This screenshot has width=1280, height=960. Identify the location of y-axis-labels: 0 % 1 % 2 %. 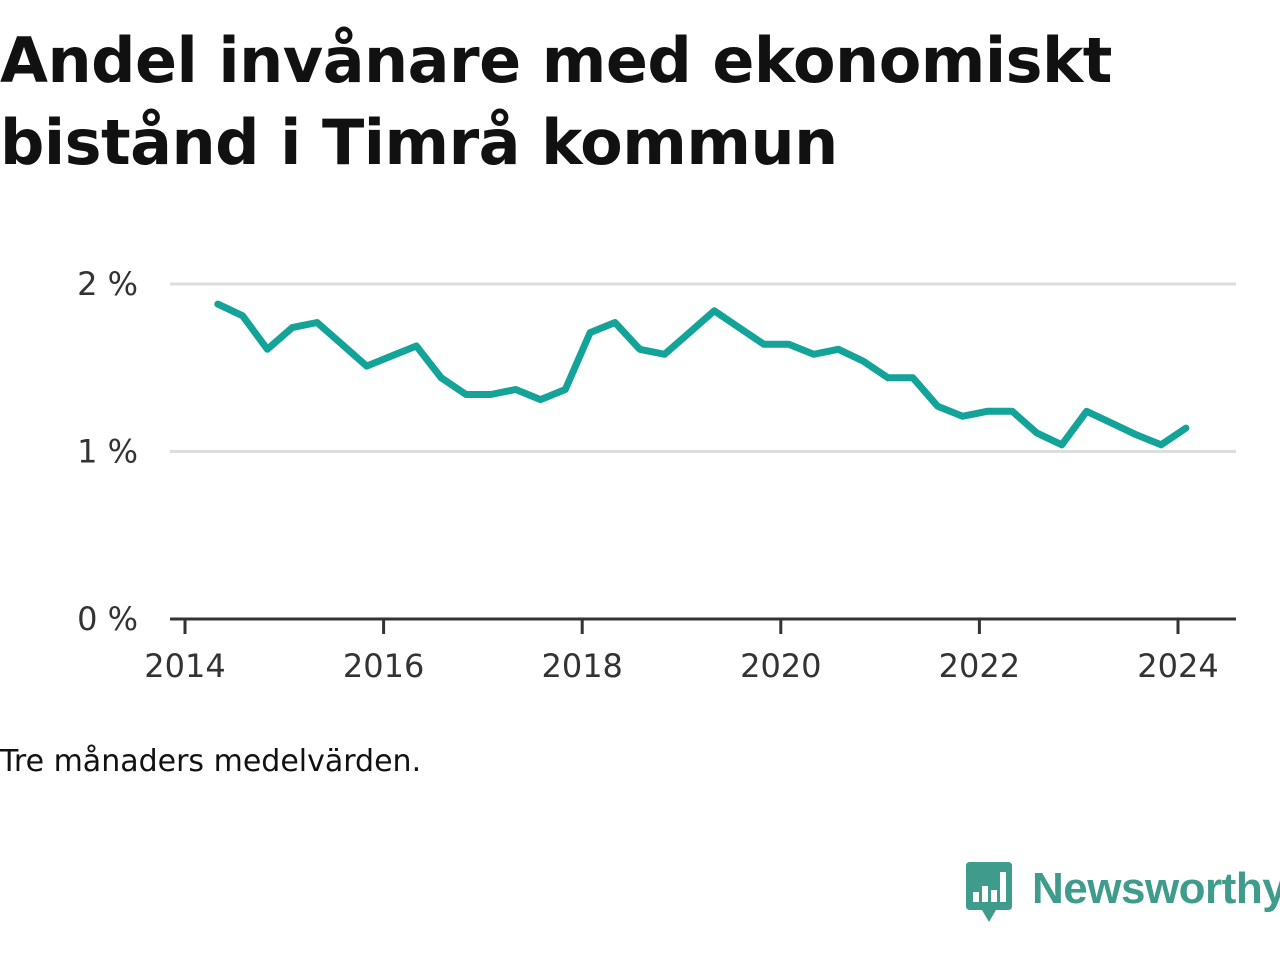
(107, 451).